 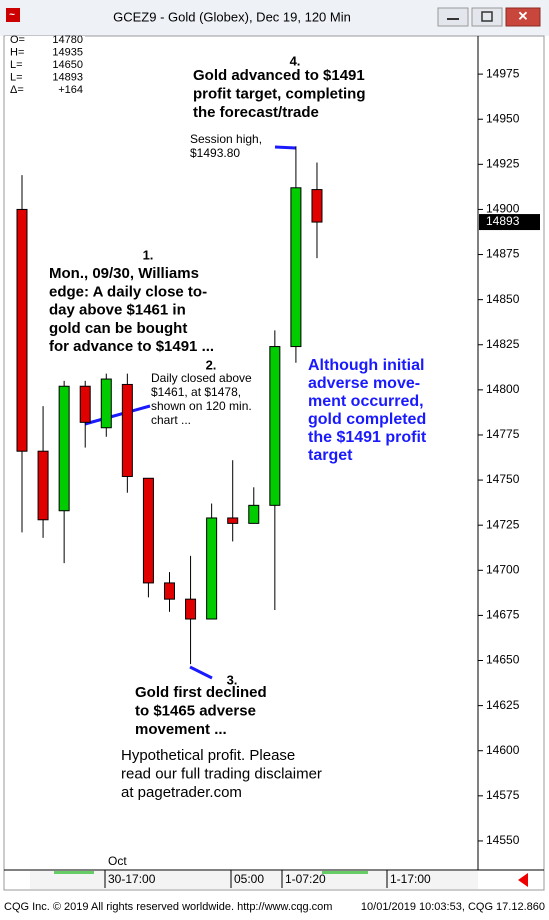 I want to click on last-price-box, so click(x=509, y=222).